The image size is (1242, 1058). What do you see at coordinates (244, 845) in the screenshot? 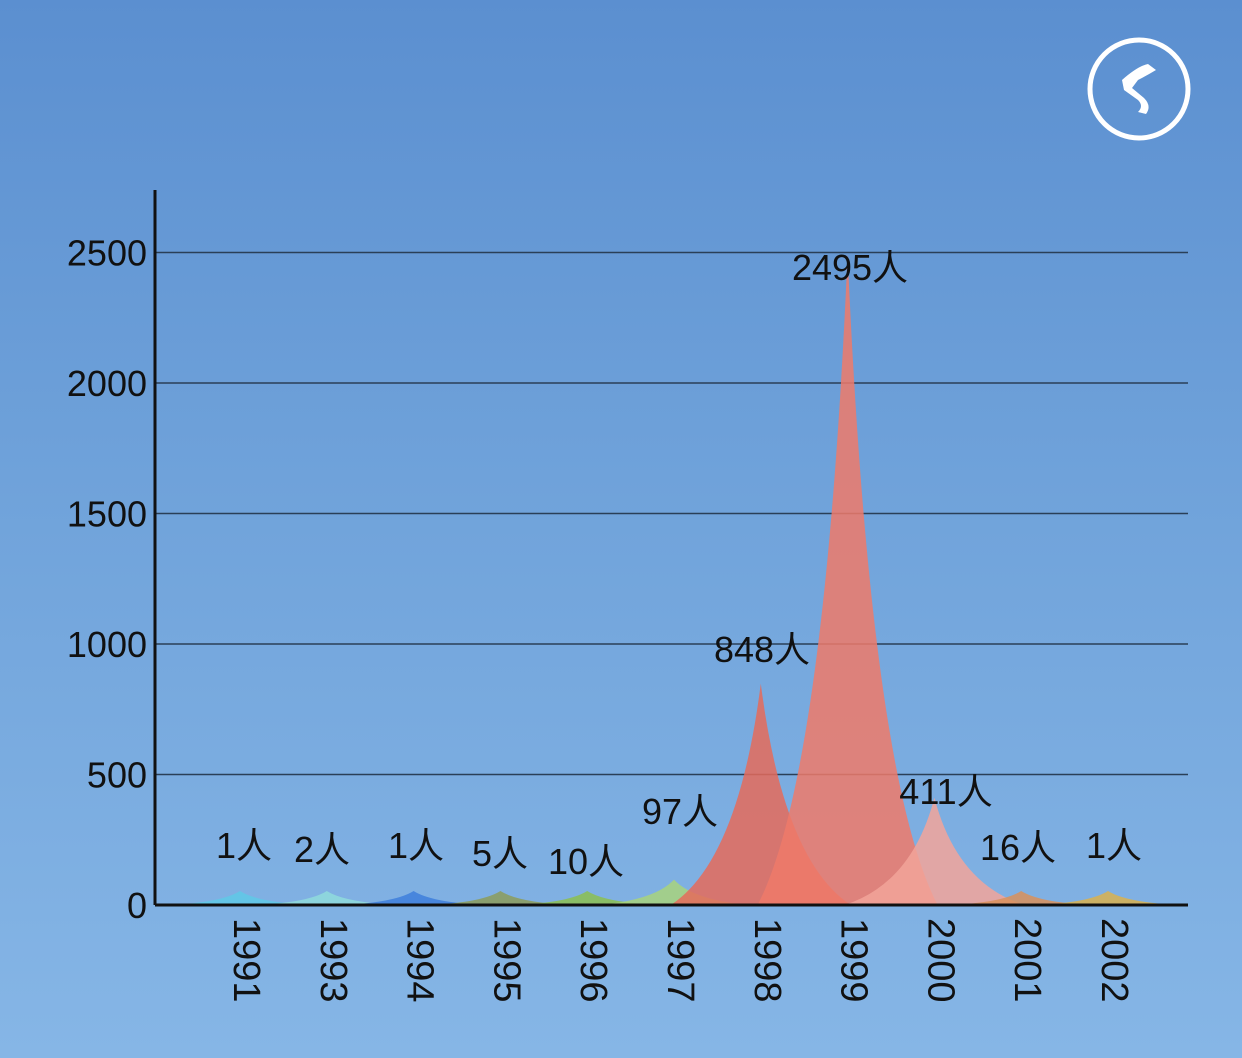
I see `data-label-1991: 1人` at bounding box center [244, 845].